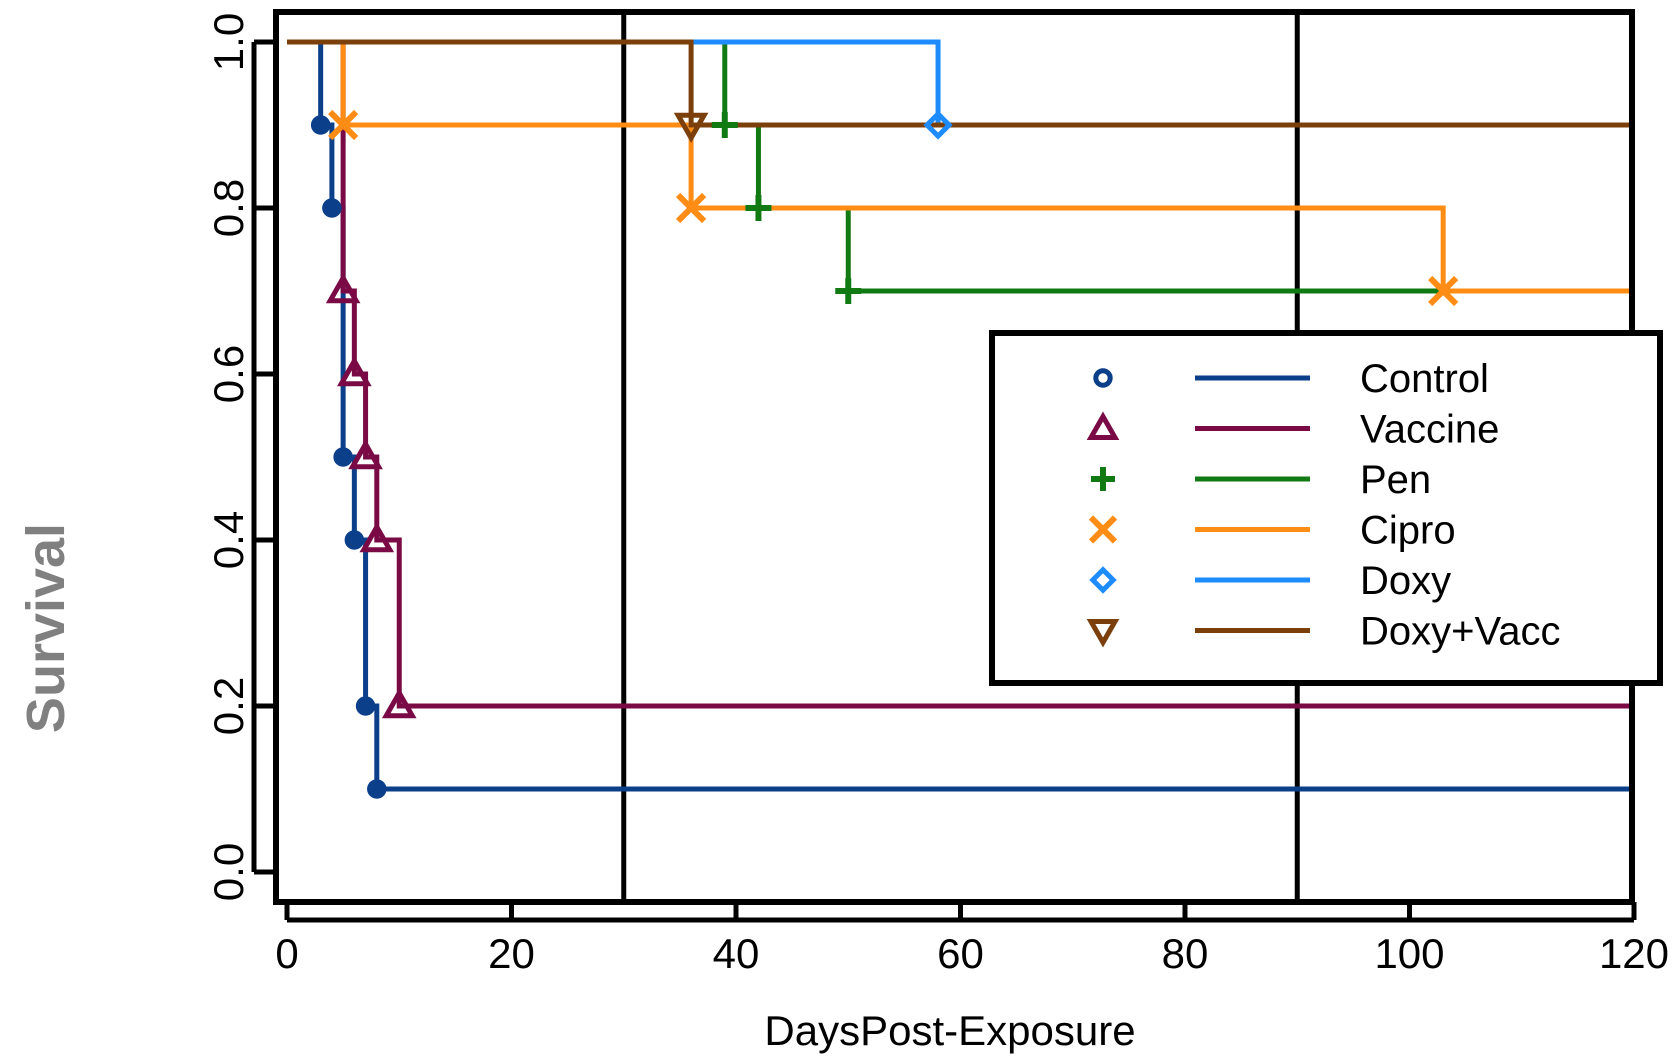 The width and height of the screenshot is (1675, 1058). I want to click on x-tick-label: 40, so click(736, 953).